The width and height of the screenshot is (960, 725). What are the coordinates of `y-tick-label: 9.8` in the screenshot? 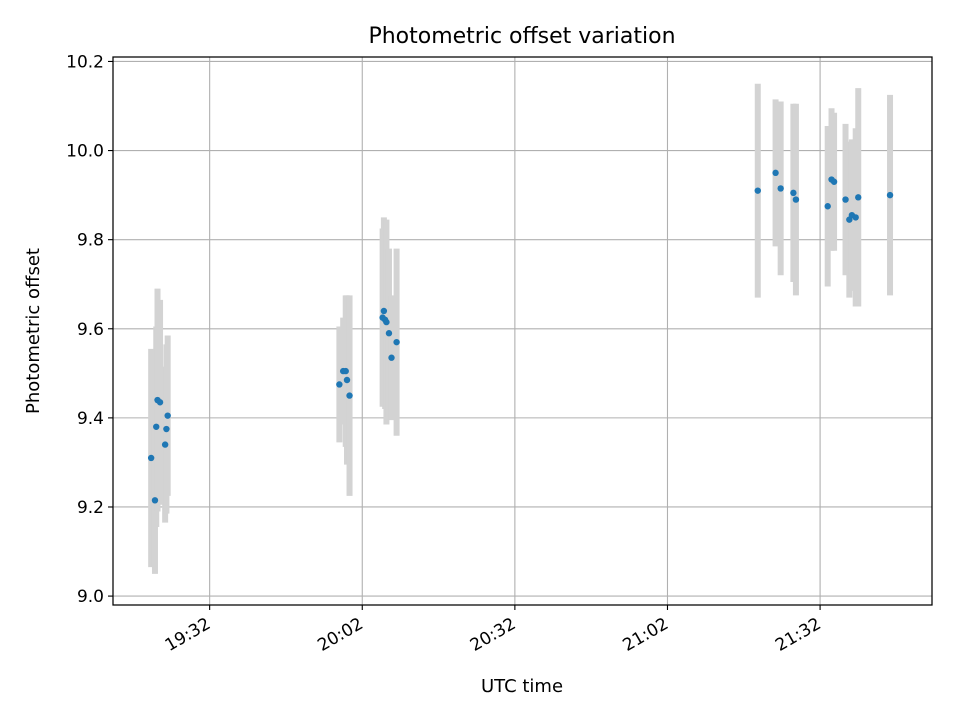 It's located at (90, 241).